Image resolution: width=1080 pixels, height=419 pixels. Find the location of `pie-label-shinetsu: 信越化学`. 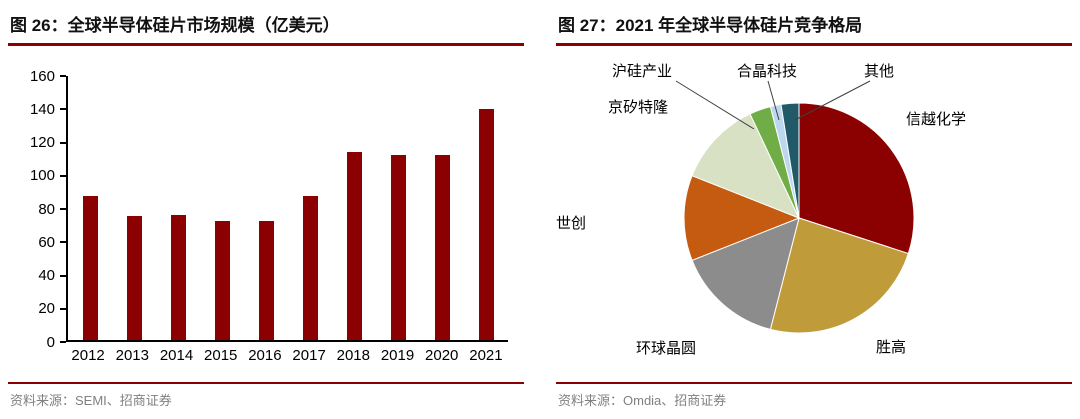

pie-label-shinetsu: 信越化学 is located at coordinates (936, 119).